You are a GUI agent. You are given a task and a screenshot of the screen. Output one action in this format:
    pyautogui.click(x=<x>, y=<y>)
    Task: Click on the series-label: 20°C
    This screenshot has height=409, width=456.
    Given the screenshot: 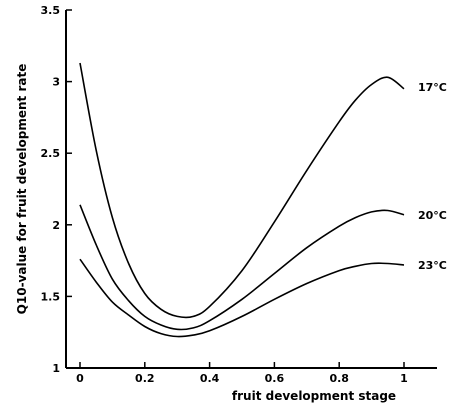 What is the action you would take?
    pyautogui.click(x=432, y=215)
    